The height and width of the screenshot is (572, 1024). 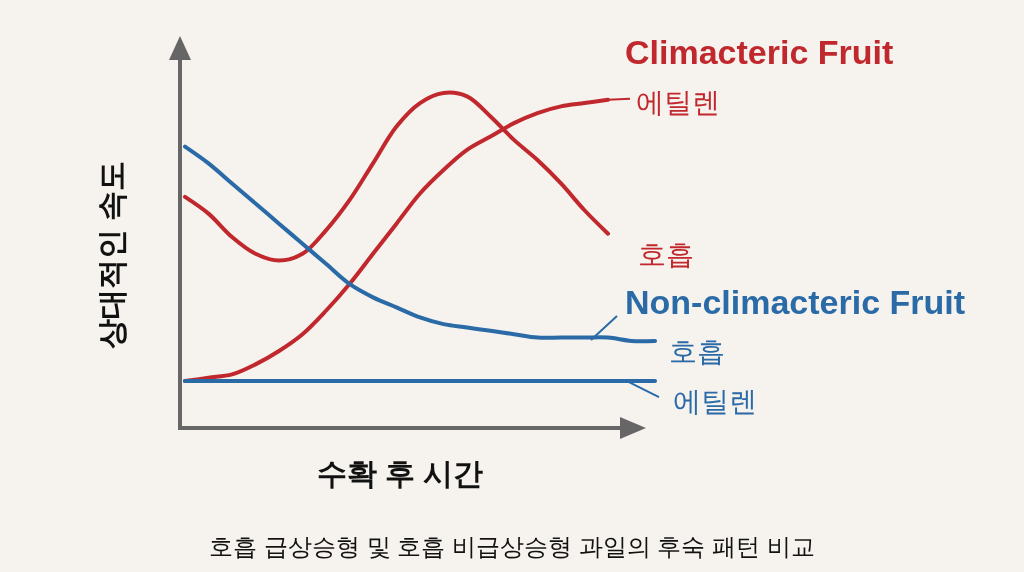 What do you see at coordinates (512, 546) in the screenshot?
I see `text: 호흡 급상승형 및 호흡 비급상승형 과일의 후숙 패턴 비교` at bounding box center [512, 546].